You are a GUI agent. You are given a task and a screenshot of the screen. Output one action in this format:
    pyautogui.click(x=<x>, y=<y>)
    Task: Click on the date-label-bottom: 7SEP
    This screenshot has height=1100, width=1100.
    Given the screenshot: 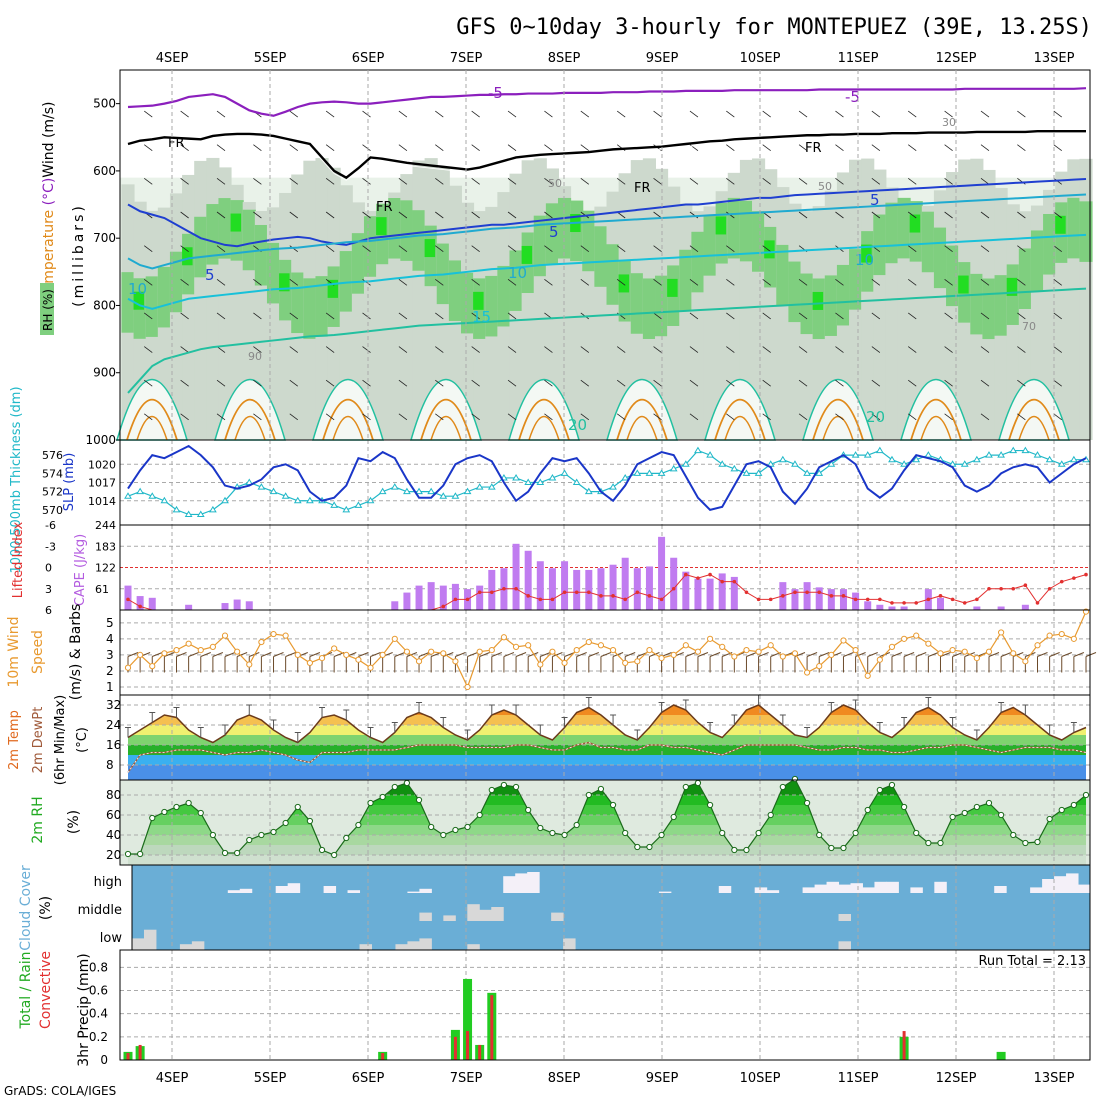 What is the action you would take?
    pyautogui.click(x=466, y=1078)
    